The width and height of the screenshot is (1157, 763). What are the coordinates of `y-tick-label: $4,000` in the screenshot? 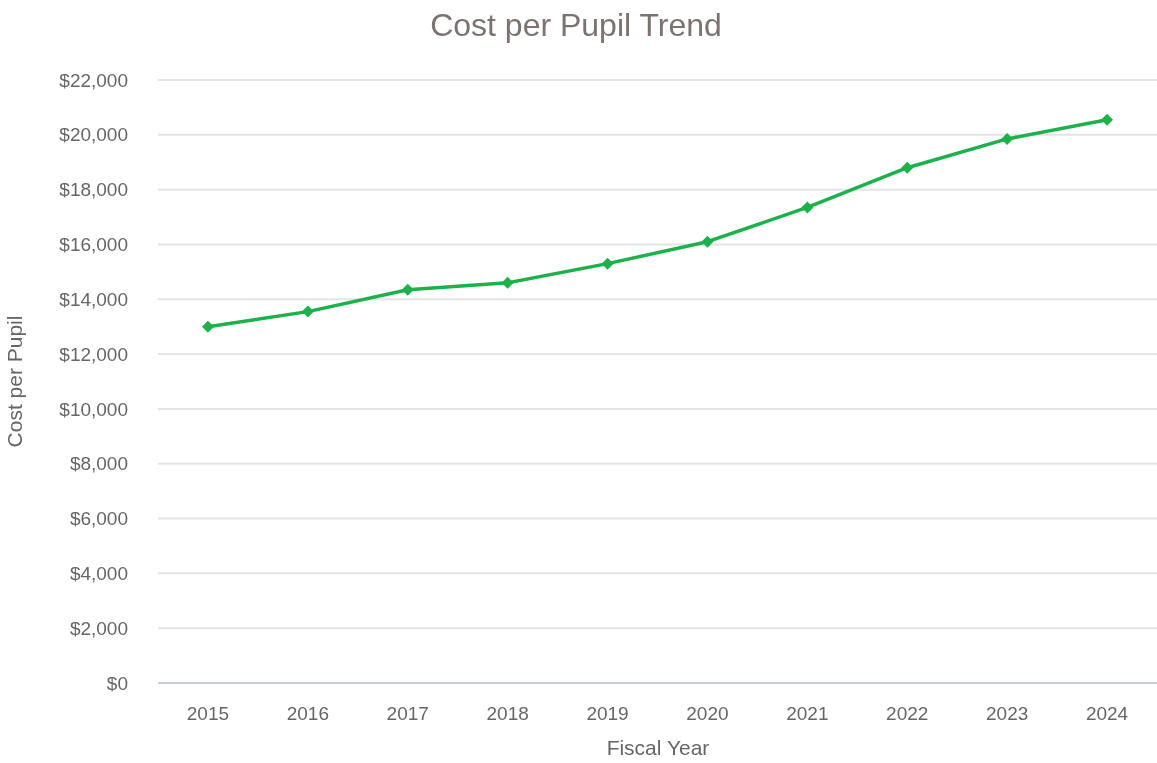 It's located at (98, 574).